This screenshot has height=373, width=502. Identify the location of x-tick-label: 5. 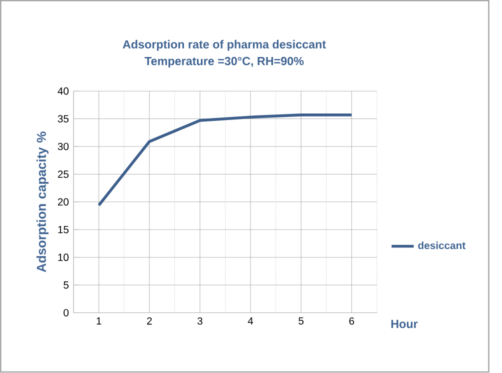
(301, 321).